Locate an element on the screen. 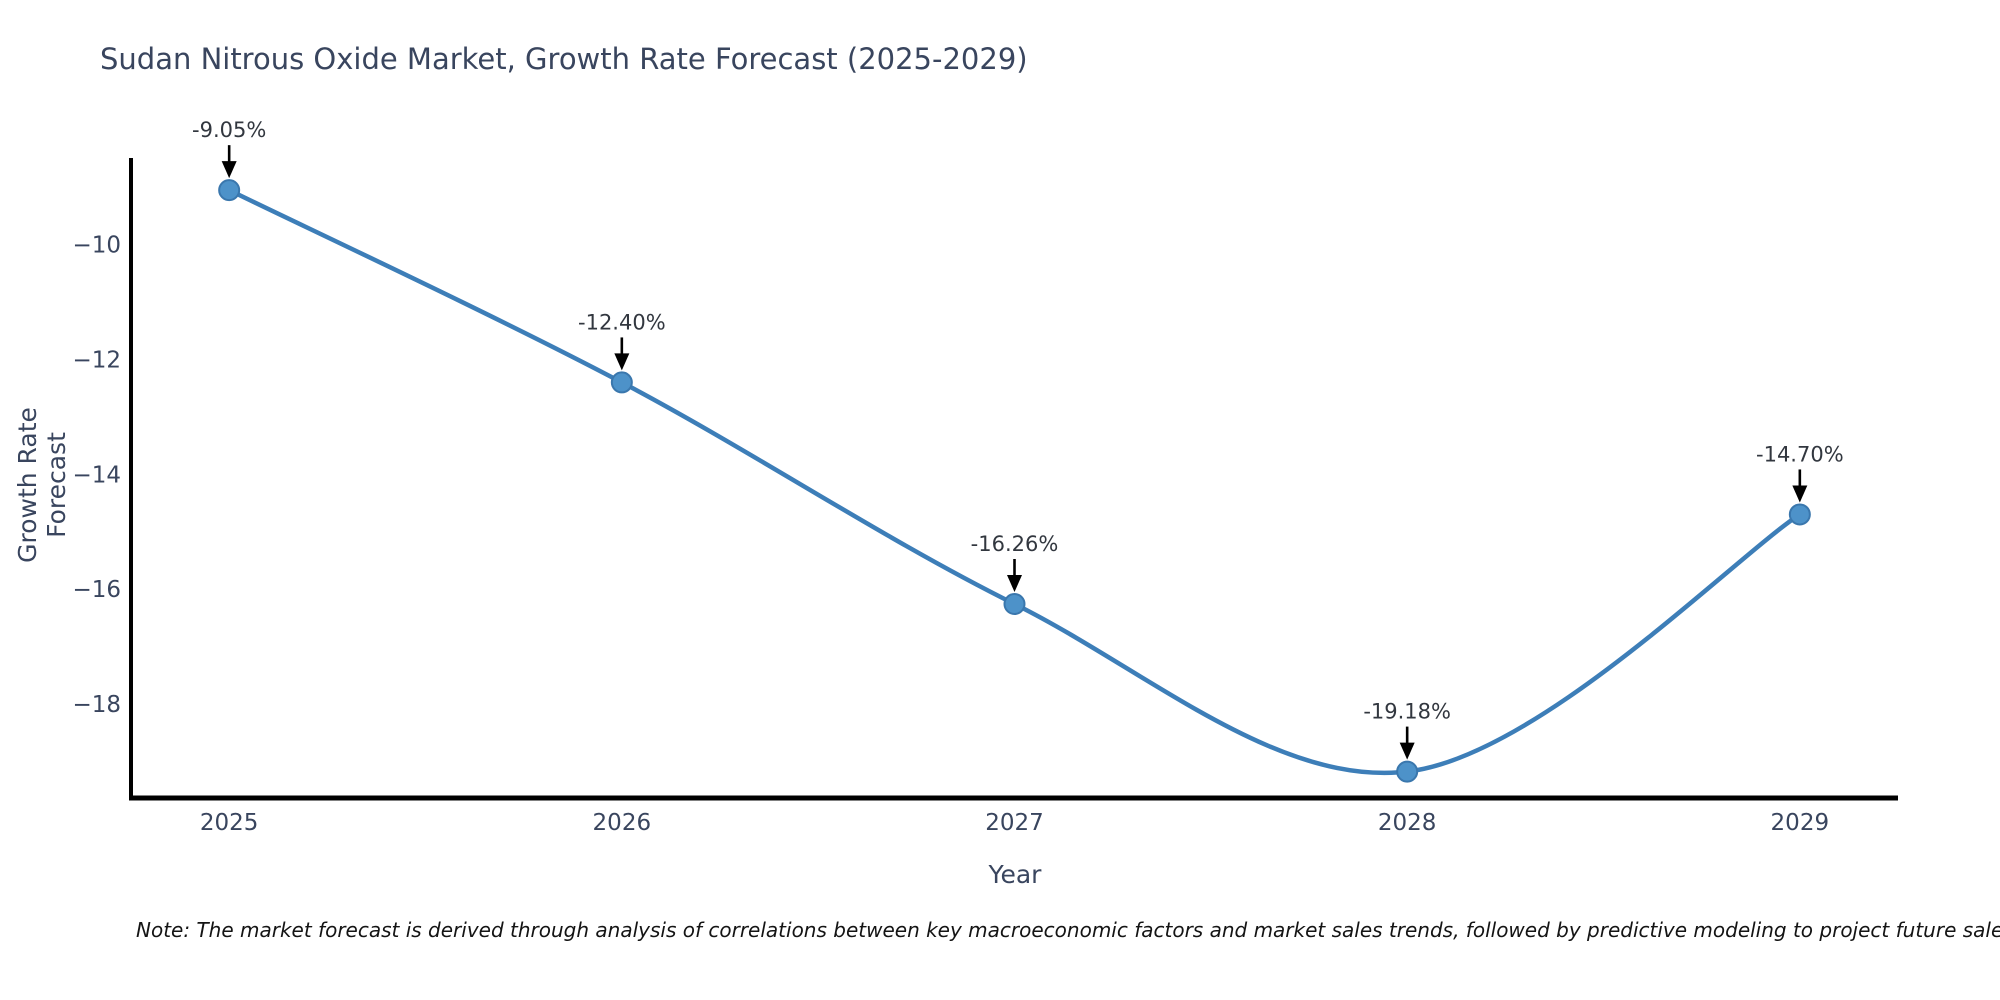 Image resolution: width=2000 pixels, height=1000 pixels. x-tick-label: 2029 is located at coordinates (1800, 823).